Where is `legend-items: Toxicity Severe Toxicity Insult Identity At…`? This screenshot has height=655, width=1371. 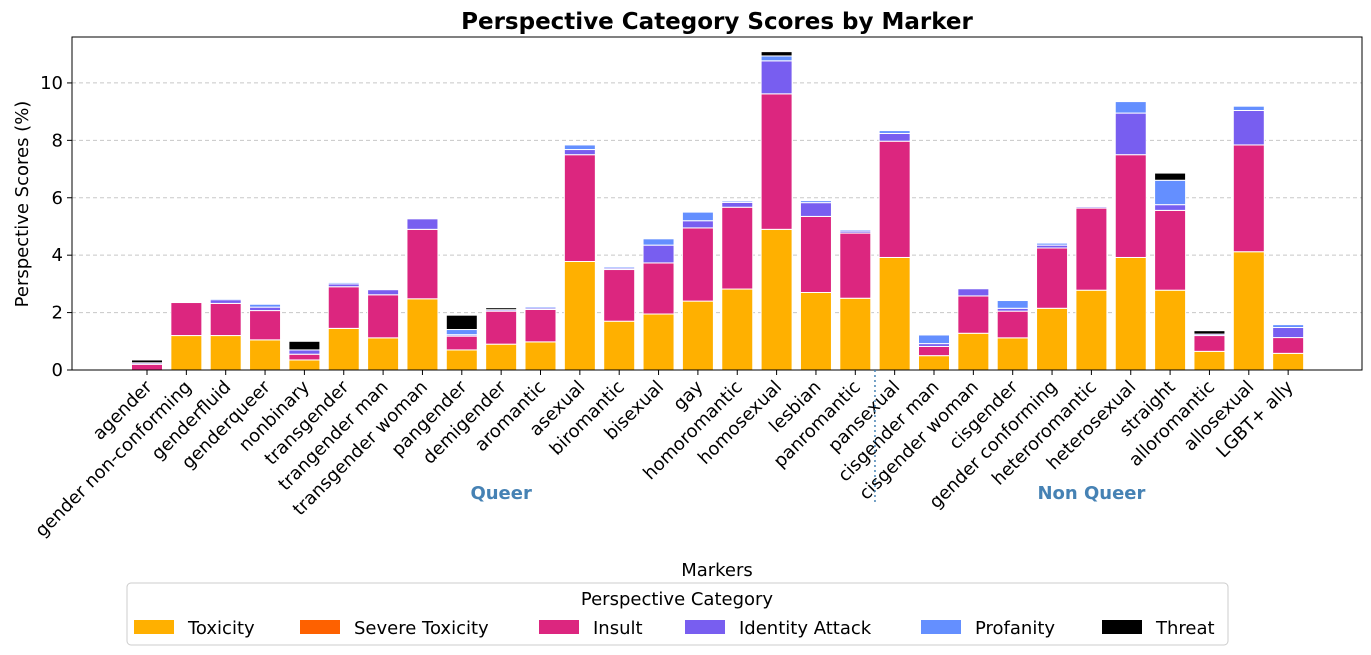 legend-items: Toxicity Severe Toxicity Insult Identity At… is located at coordinates (674, 628).